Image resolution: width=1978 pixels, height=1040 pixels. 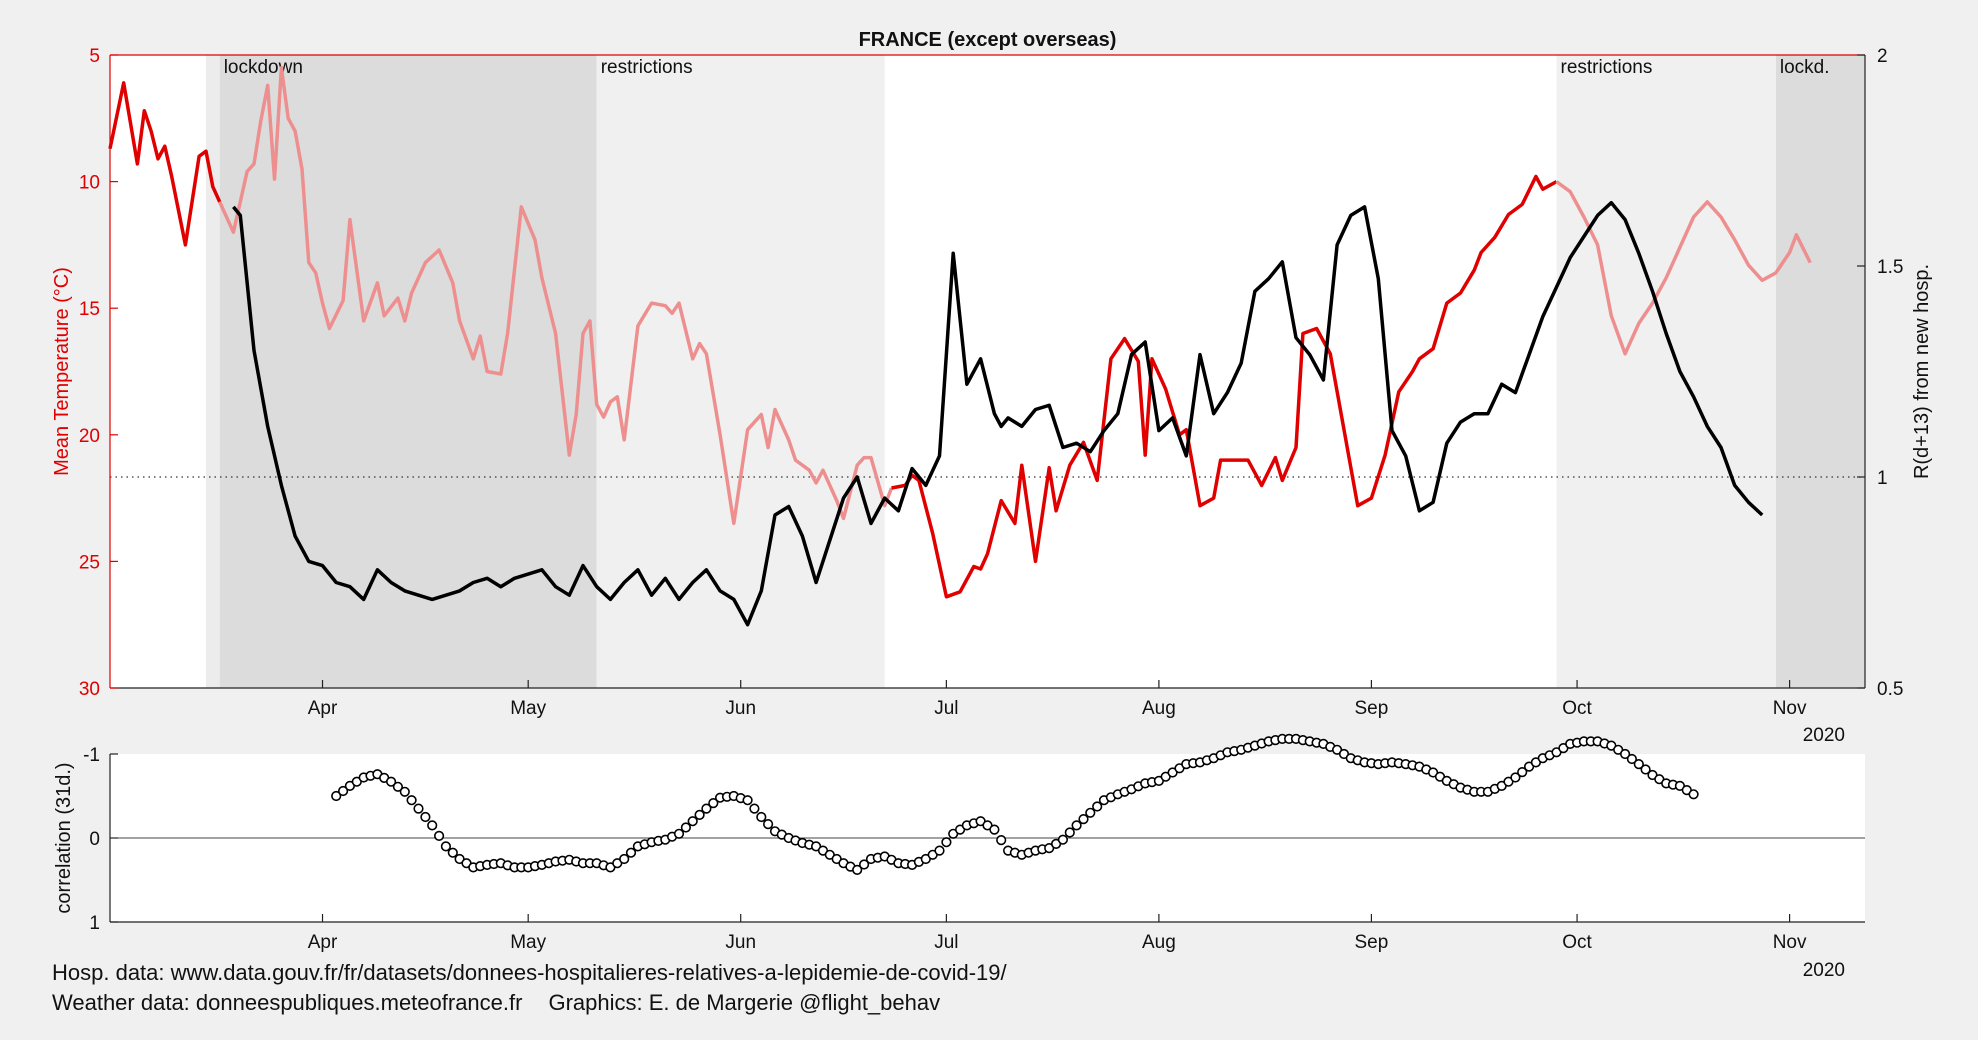 What do you see at coordinates (89, 562) in the screenshot?
I see `left-tick-label: 25` at bounding box center [89, 562].